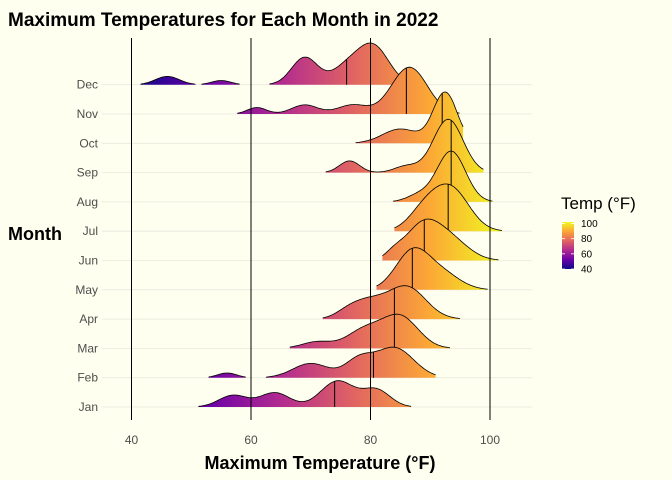 Image resolution: width=672 pixels, height=480 pixels. I want to click on legend-title: Temp (°F), so click(598, 203).